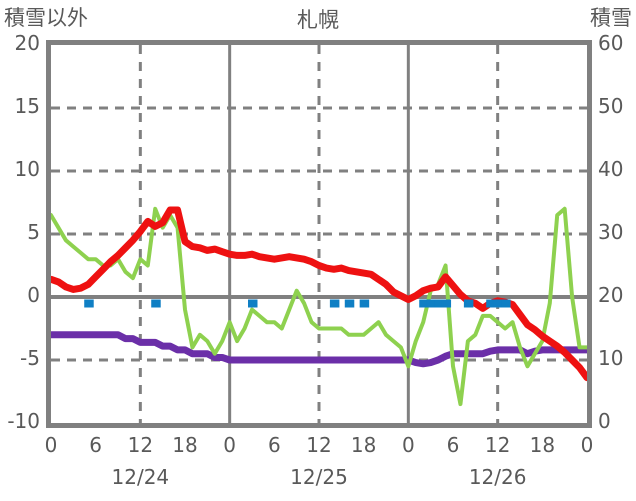 Image resolution: width=636 pixels, height=501 pixels. I want to click on series-wind-line, so click(319, 349).